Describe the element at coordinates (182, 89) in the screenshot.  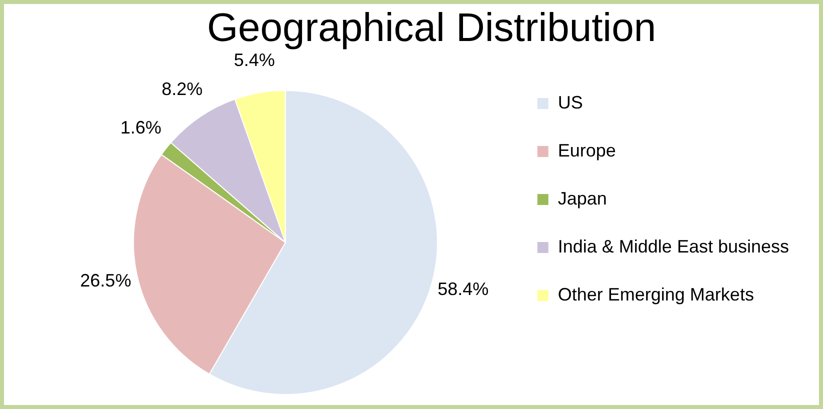
I see `data-label: 8.2%` at that location.